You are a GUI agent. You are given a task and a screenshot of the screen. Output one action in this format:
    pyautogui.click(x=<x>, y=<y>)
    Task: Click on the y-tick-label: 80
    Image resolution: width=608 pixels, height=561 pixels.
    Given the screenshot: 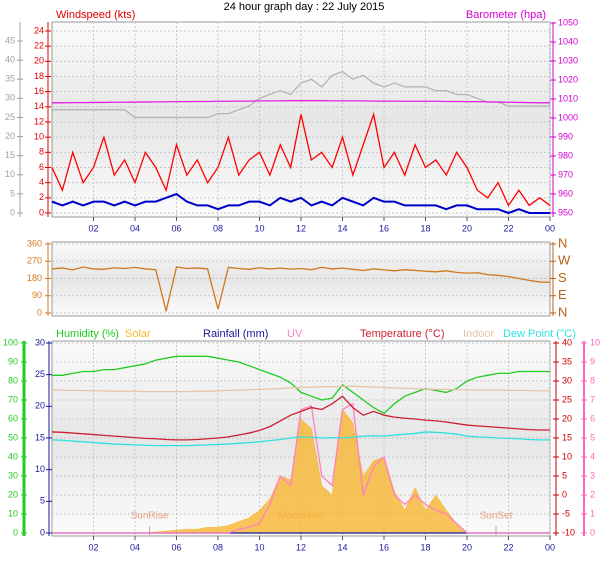 What is the action you would take?
    pyautogui.click(x=13, y=380)
    